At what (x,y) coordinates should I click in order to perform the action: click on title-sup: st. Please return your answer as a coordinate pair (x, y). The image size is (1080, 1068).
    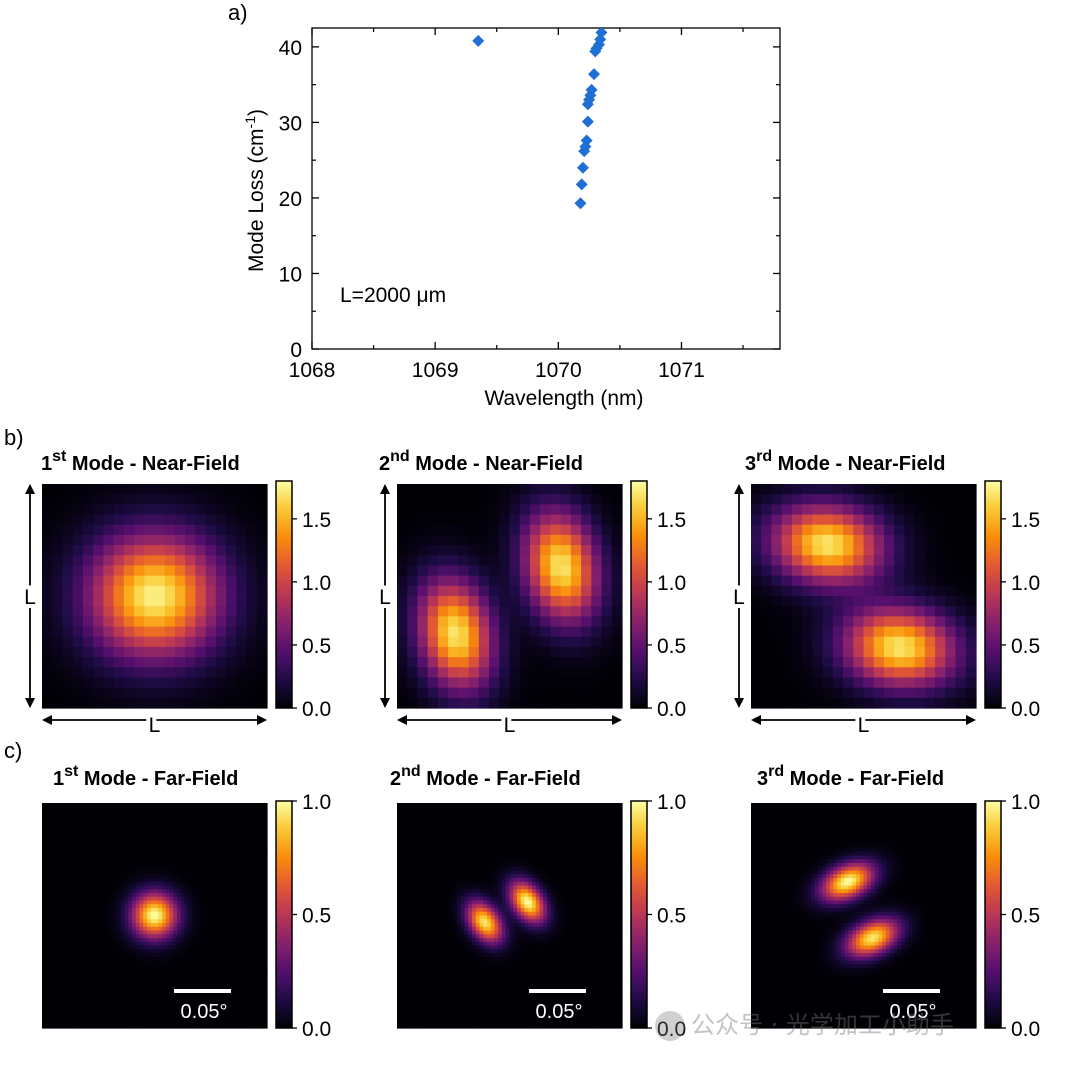
    Looking at the image, I should click on (71, 771).